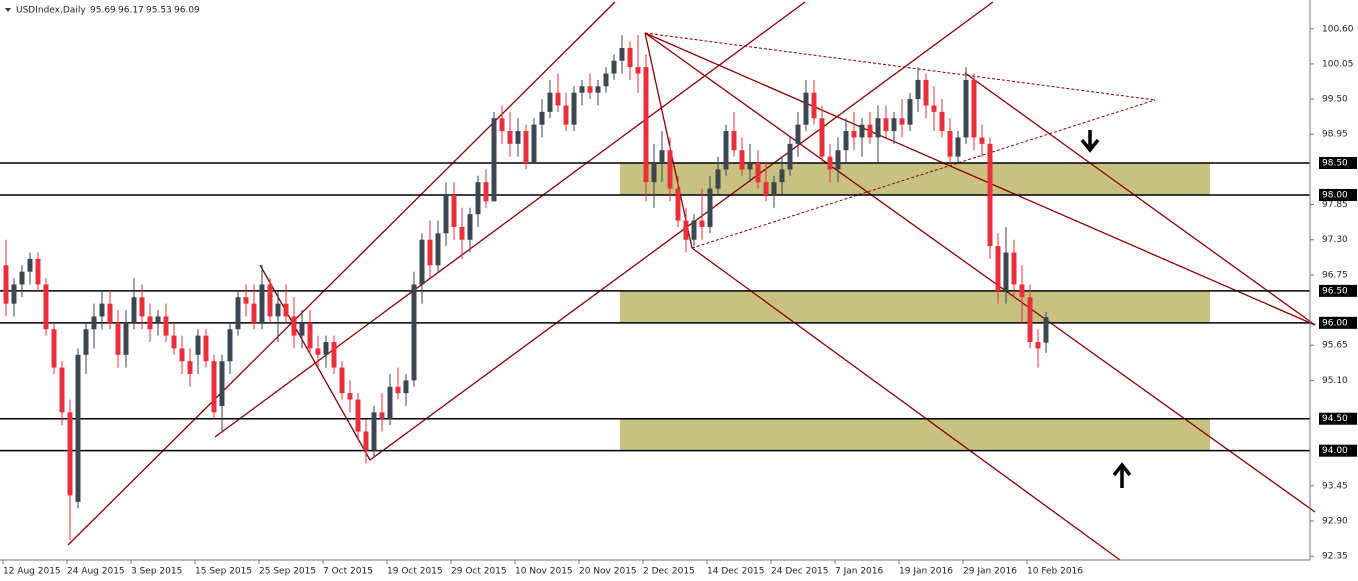 The image size is (1358, 581). What do you see at coordinates (415, 572) in the screenshot?
I see `x-tick-label: 19 Oct 2015` at bounding box center [415, 572].